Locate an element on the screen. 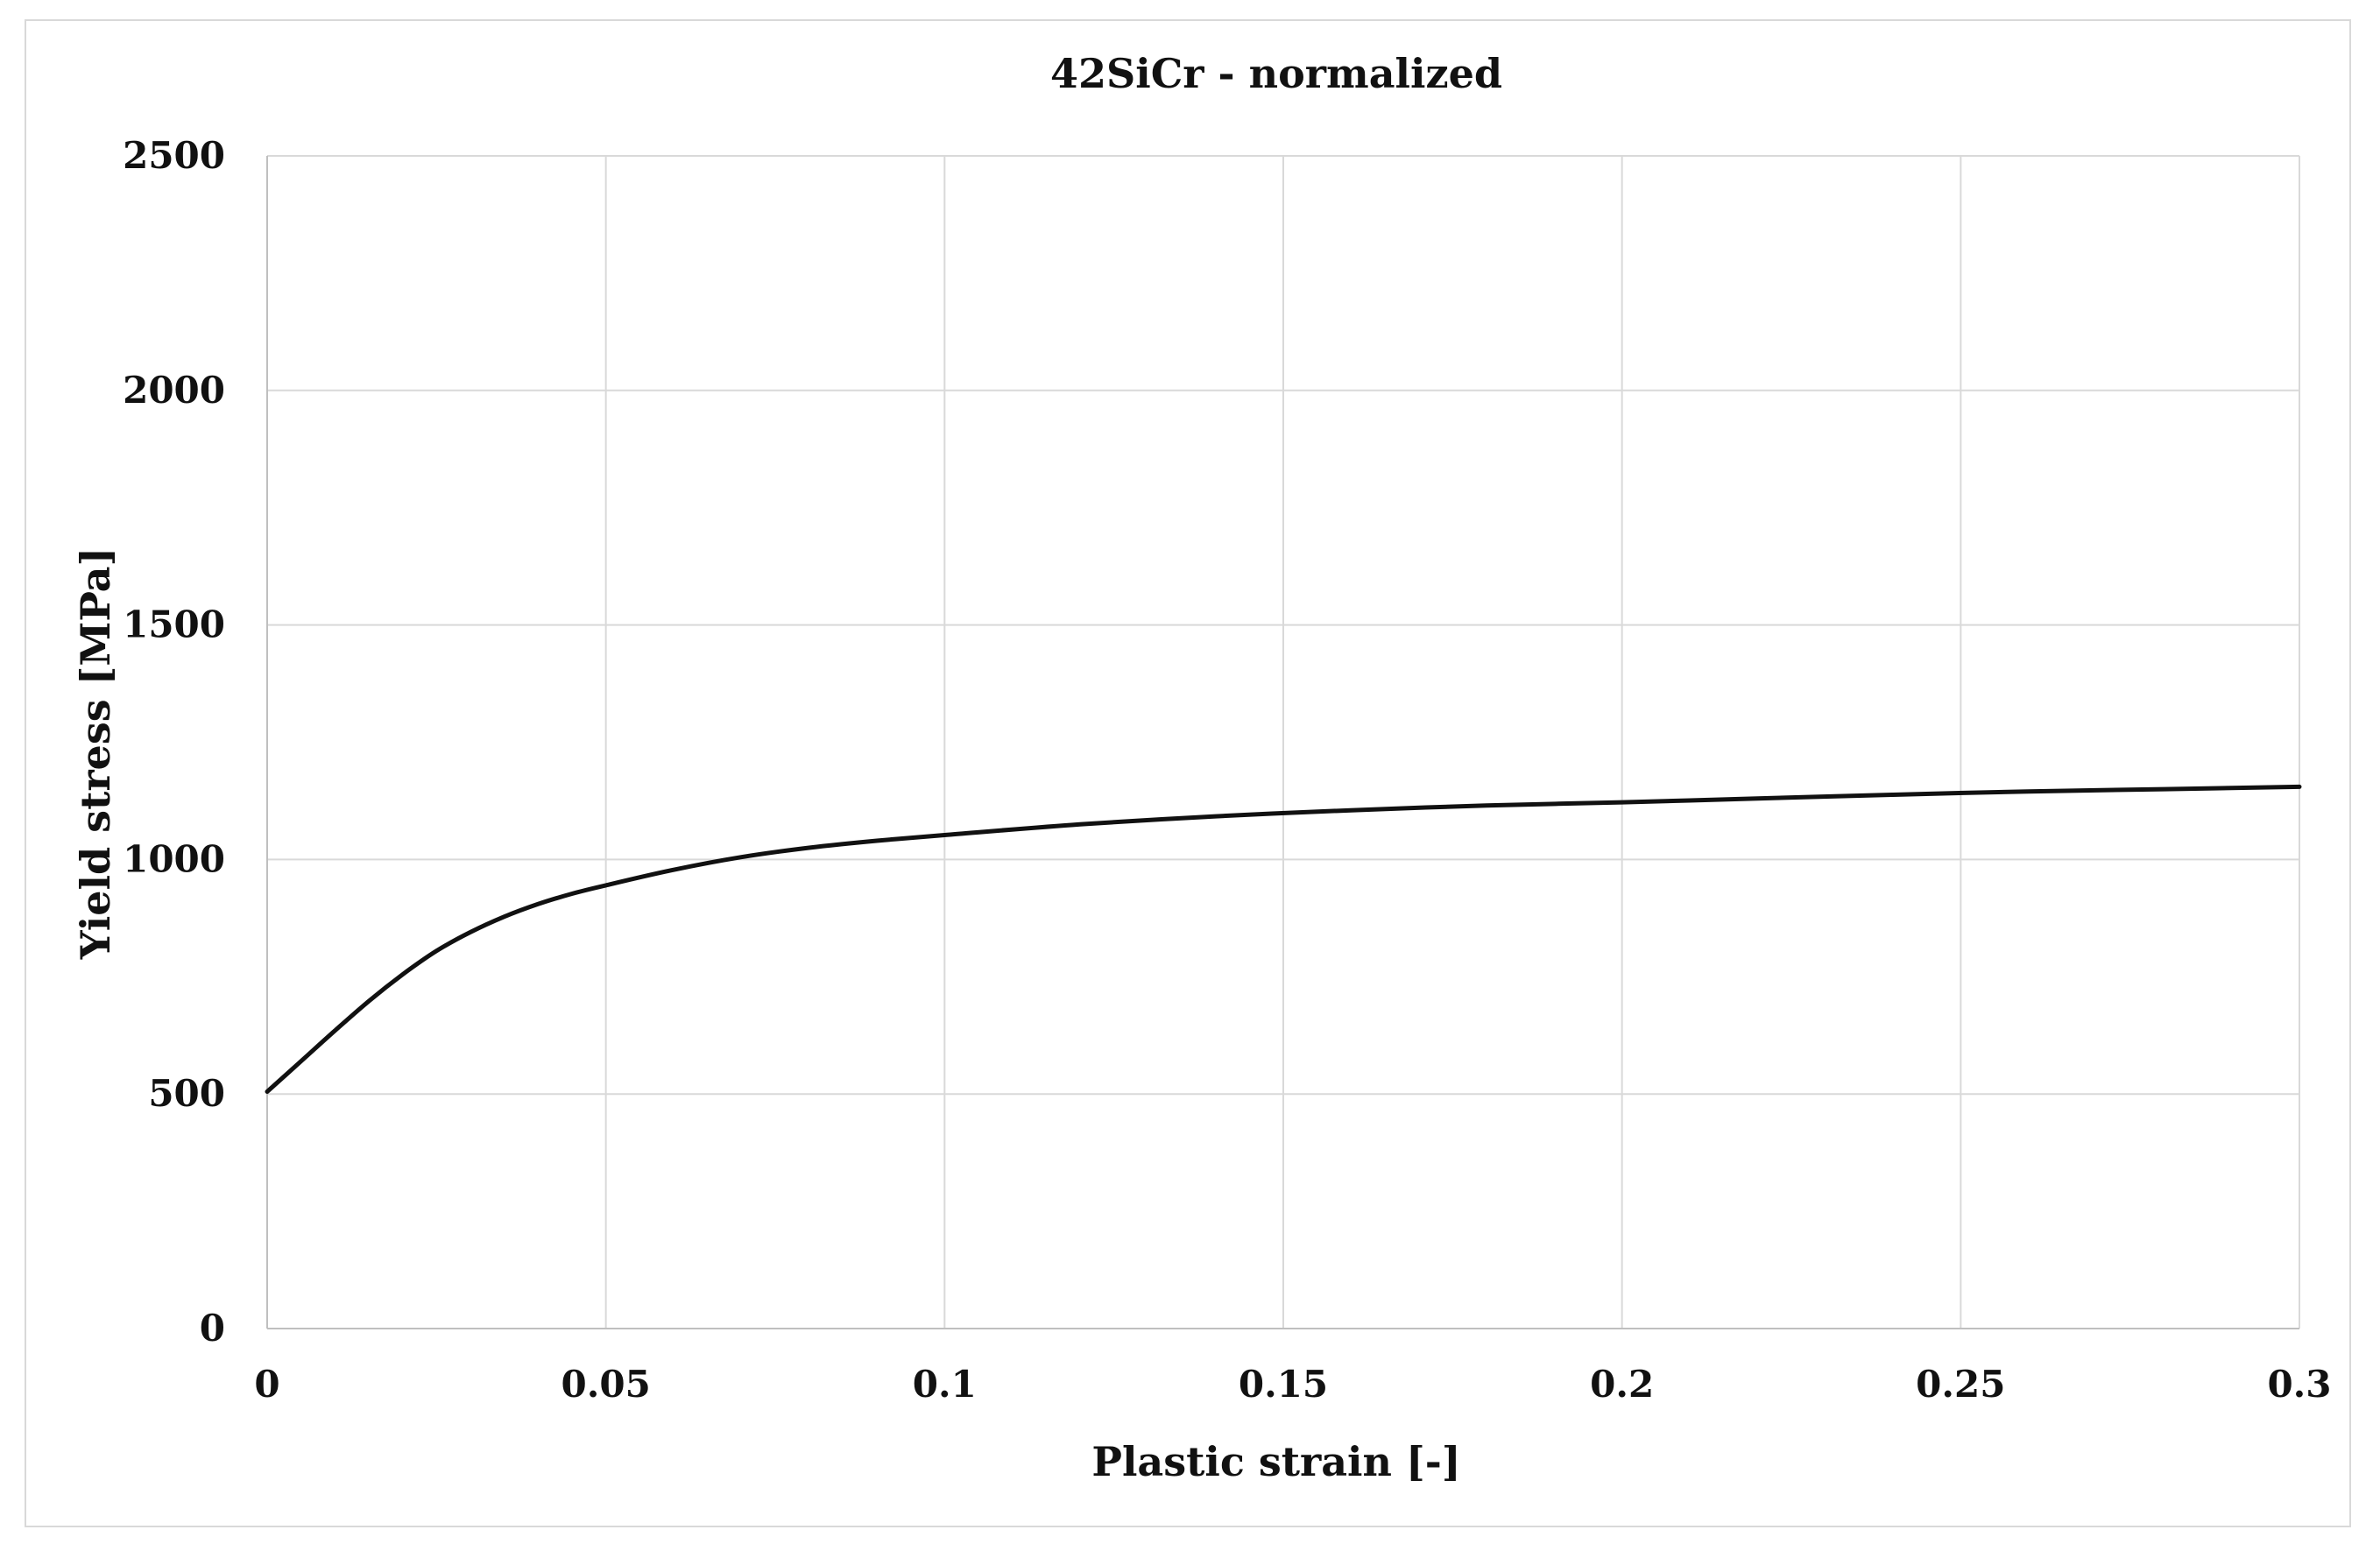  y-tick-label: 2000 is located at coordinates (174, 390).